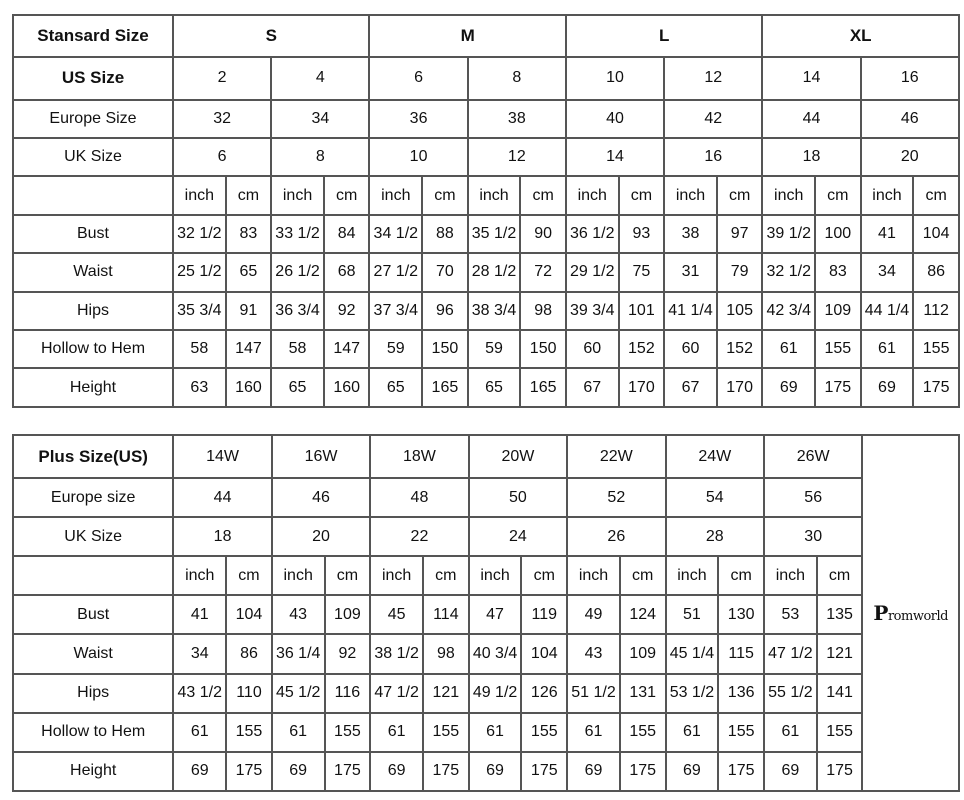  I want to click on watermark-cell: Promworld, so click(910, 613).